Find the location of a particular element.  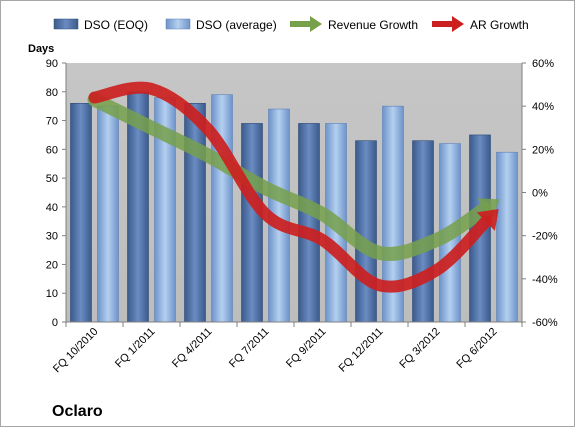

left-tick-label: 60 is located at coordinates (52, 150).